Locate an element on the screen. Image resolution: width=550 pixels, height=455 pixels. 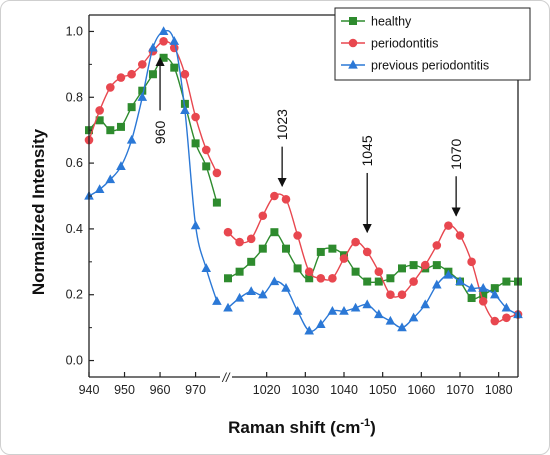
x-tick-label: 1080 is located at coordinates (499, 390).